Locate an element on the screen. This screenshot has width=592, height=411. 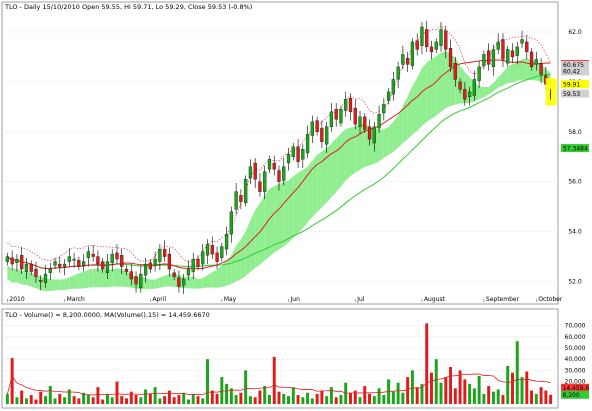
volume-badge-bg is located at coordinates (575, 394).